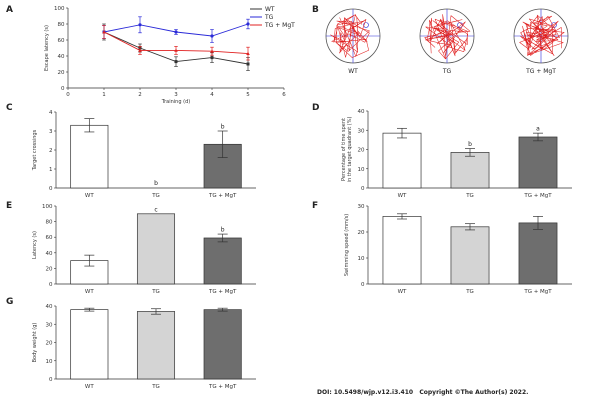 The image size is (600, 400). Describe the element at coordinates (474, 392) in the screenshot. I see `copyright-text: Copyright ©The Author(s) 2022.` at that location.